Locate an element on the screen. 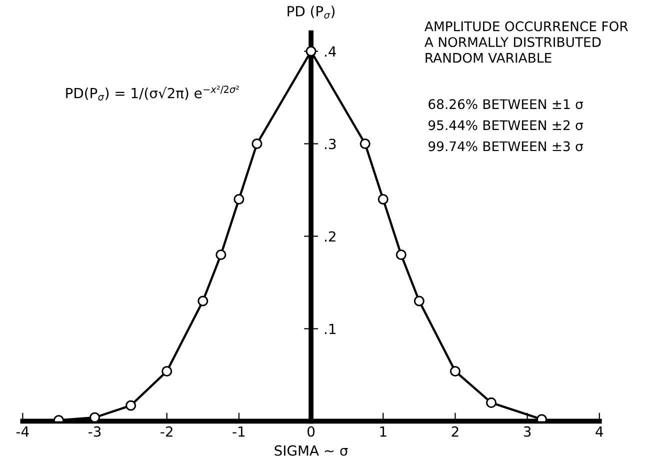 The image size is (648, 468). annotation: PD(P$_{σ}$) = 1/(σ√2π) e$^{−x²/2σ²}$ is located at coordinates (152, 93).